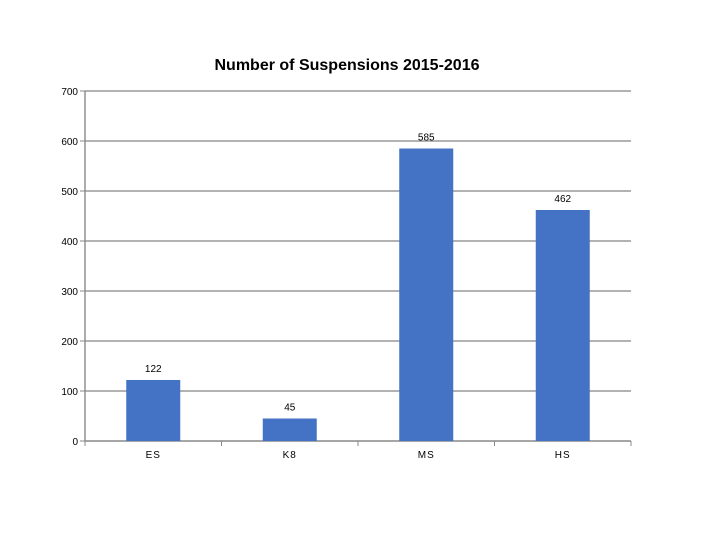 The height and width of the screenshot is (540, 720). What do you see at coordinates (563, 455) in the screenshot?
I see `category-label-hs: HS` at bounding box center [563, 455].